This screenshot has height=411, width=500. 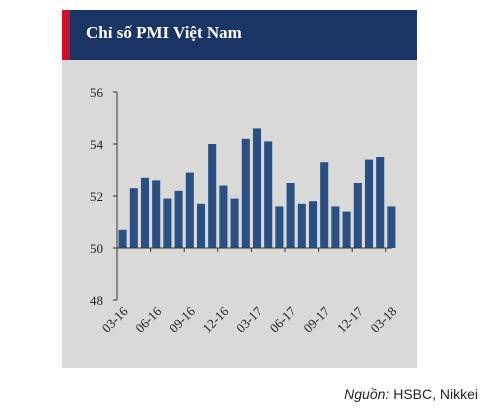 I want to click on x-tick-label: 03-18, so click(x=383, y=320).